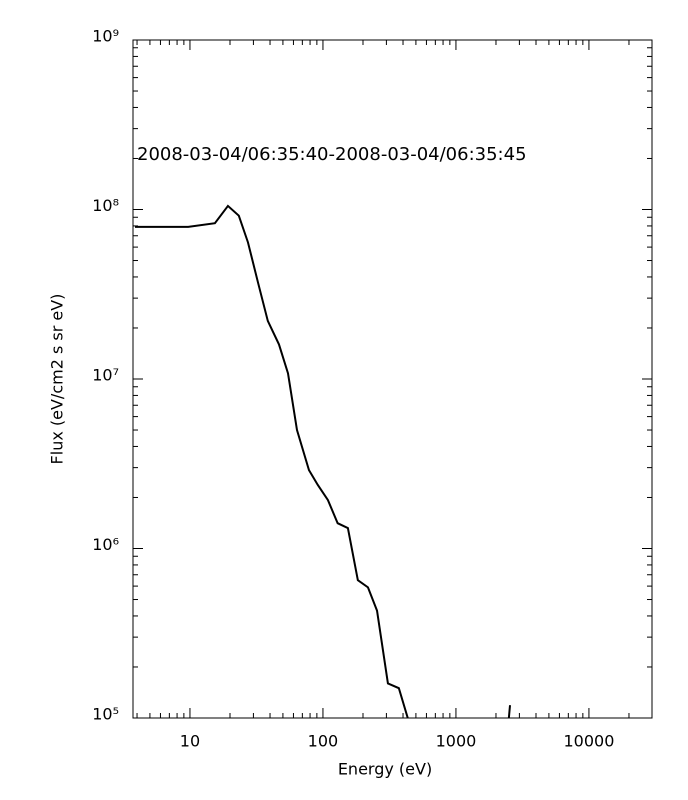  Describe the element at coordinates (323, 741) in the screenshot. I see `x-tick-label: 100` at that location.